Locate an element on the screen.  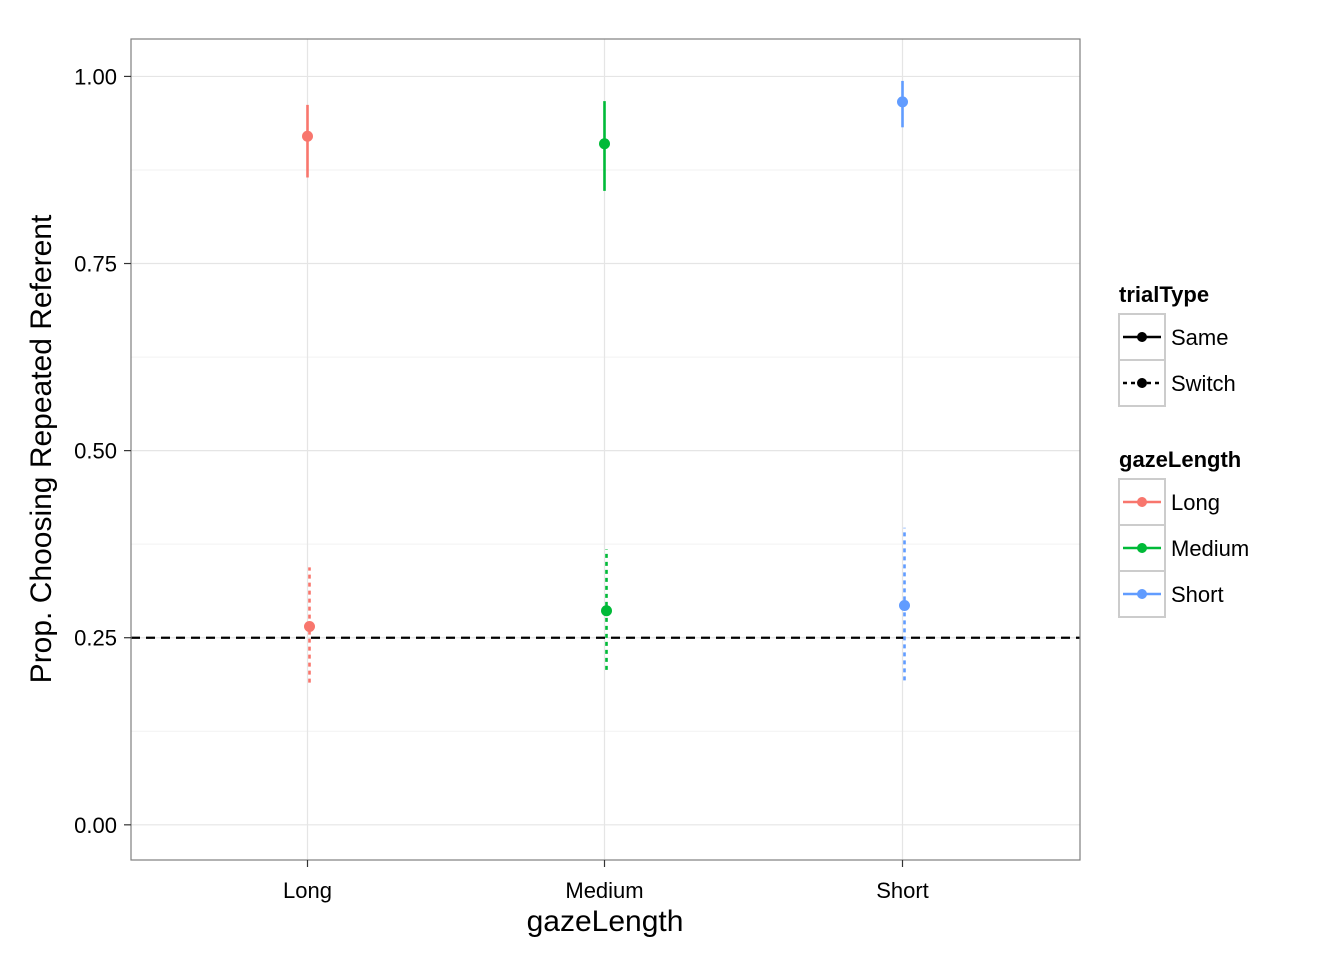
y-tick-label: 0.75 is located at coordinates (95, 264).